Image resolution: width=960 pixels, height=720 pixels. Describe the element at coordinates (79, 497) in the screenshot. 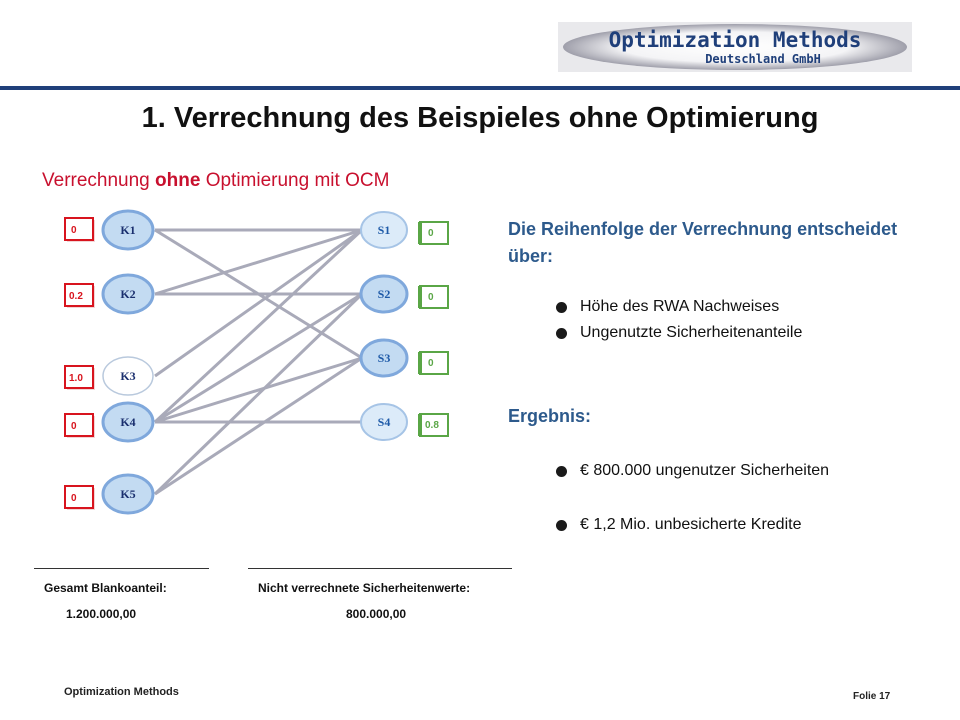

I see `credit-value-box-k5: 0` at that location.